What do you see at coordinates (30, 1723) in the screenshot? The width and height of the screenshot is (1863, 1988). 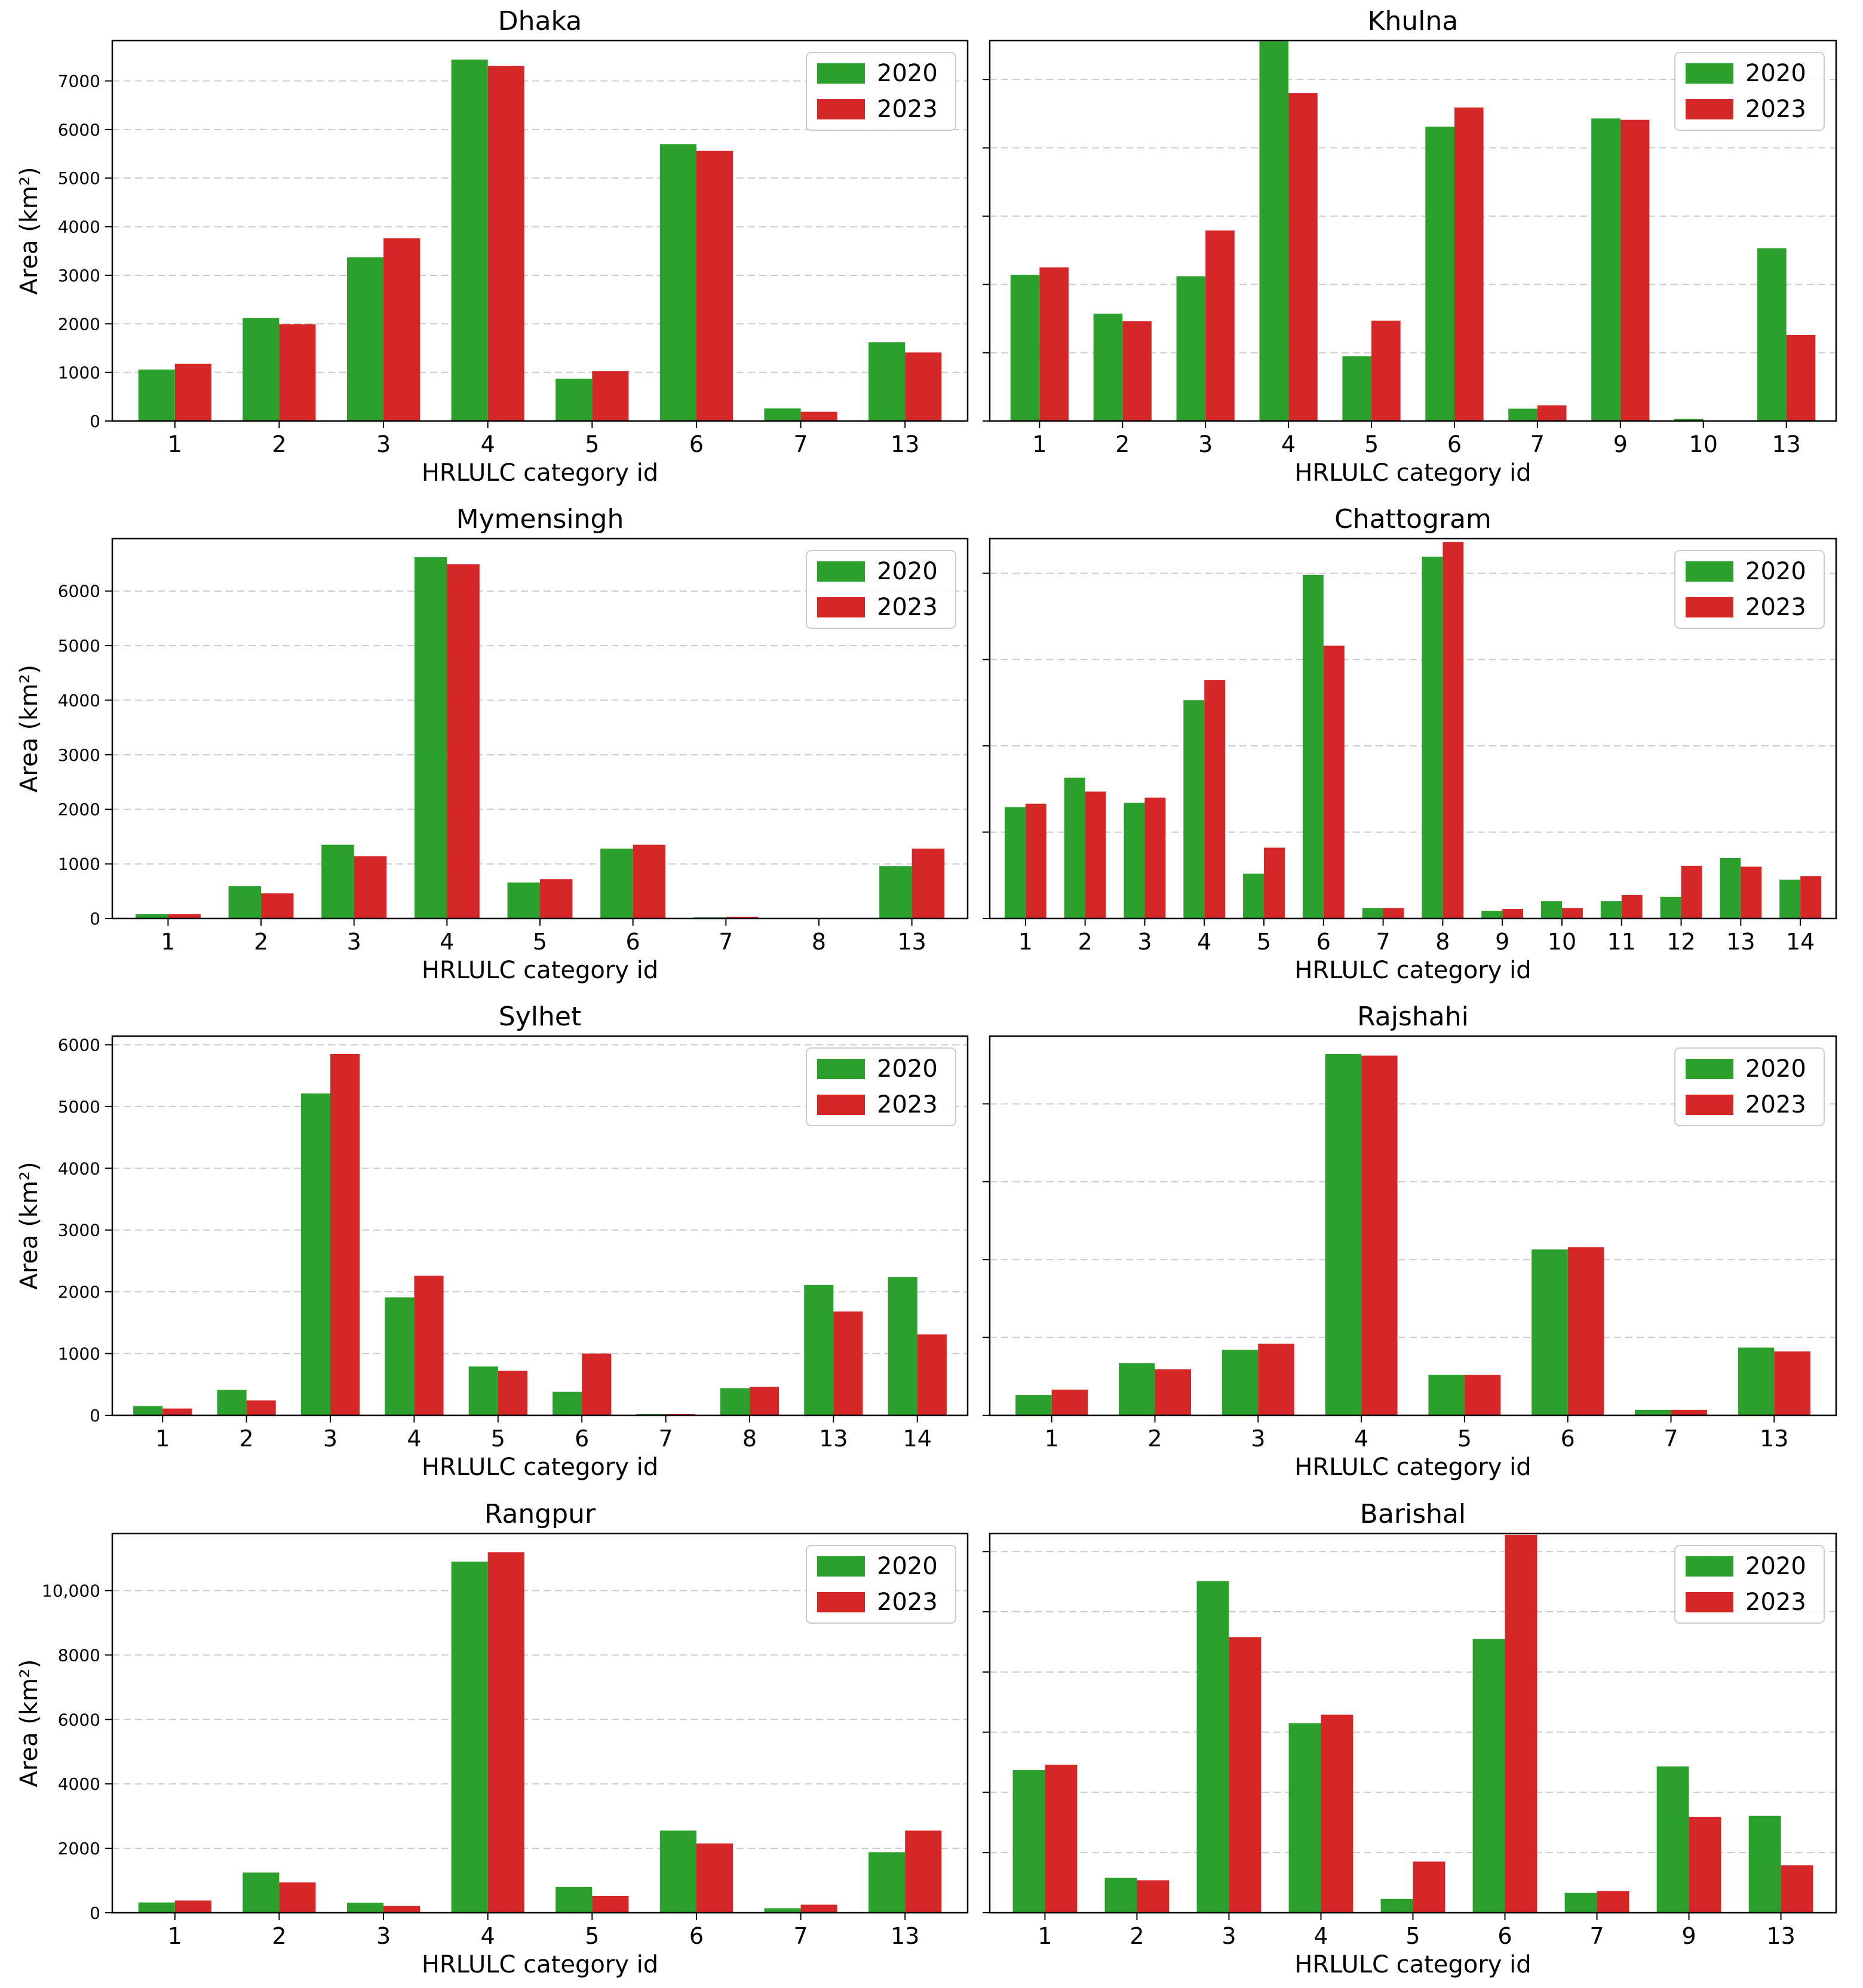 I see `y-axis-label: Area (km²)` at bounding box center [30, 1723].